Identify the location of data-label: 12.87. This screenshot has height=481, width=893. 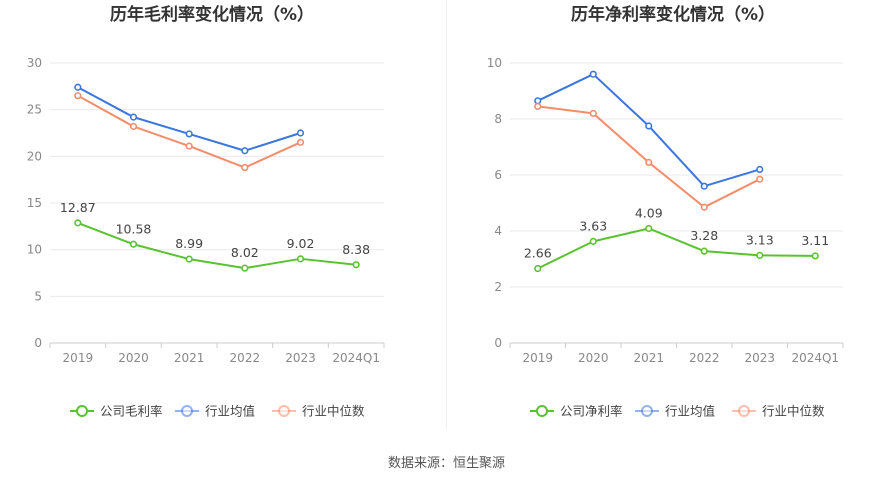
(78, 207).